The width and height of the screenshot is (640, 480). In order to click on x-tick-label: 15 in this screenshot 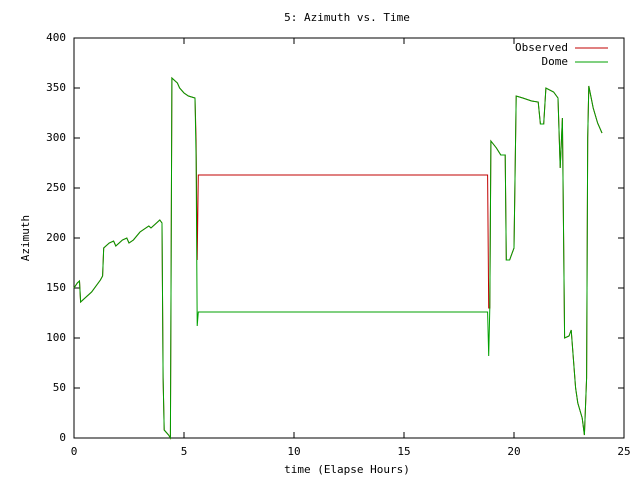, I will do `click(403, 451)`.